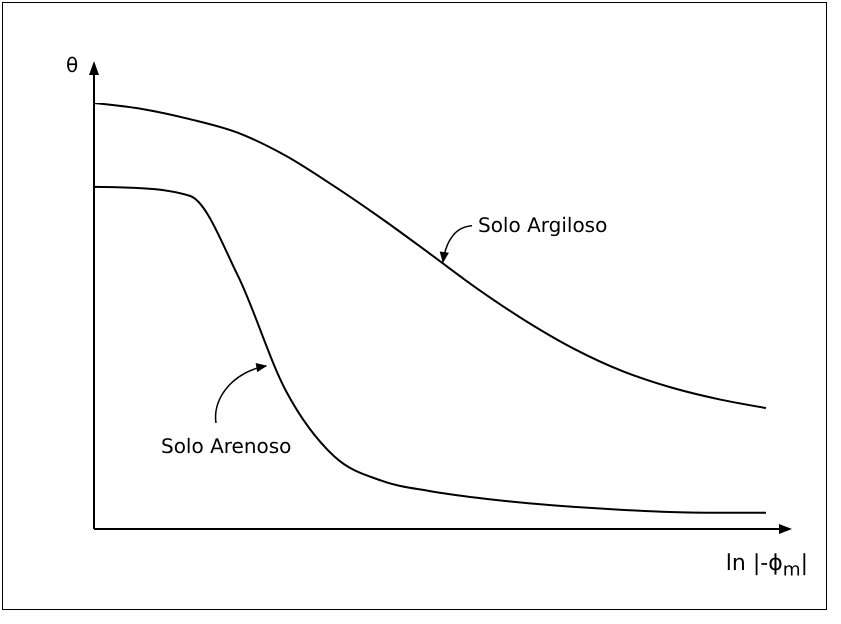 The image size is (841, 624). Describe the element at coordinates (72, 65) in the screenshot. I see `y-axis-title: θ` at that location.